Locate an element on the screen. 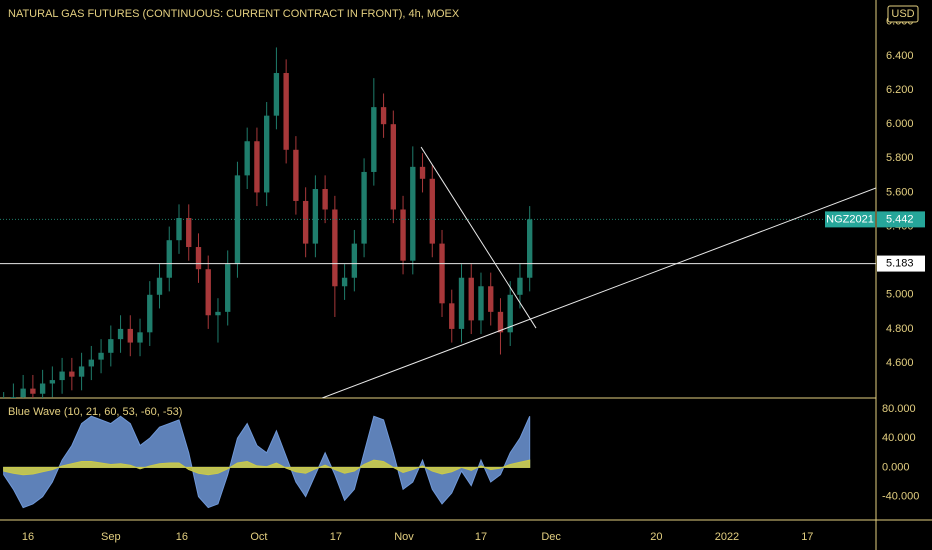 The height and width of the screenshot is (550, 932). price-tick-label: 6.400 is located at coordinates (900, 56).